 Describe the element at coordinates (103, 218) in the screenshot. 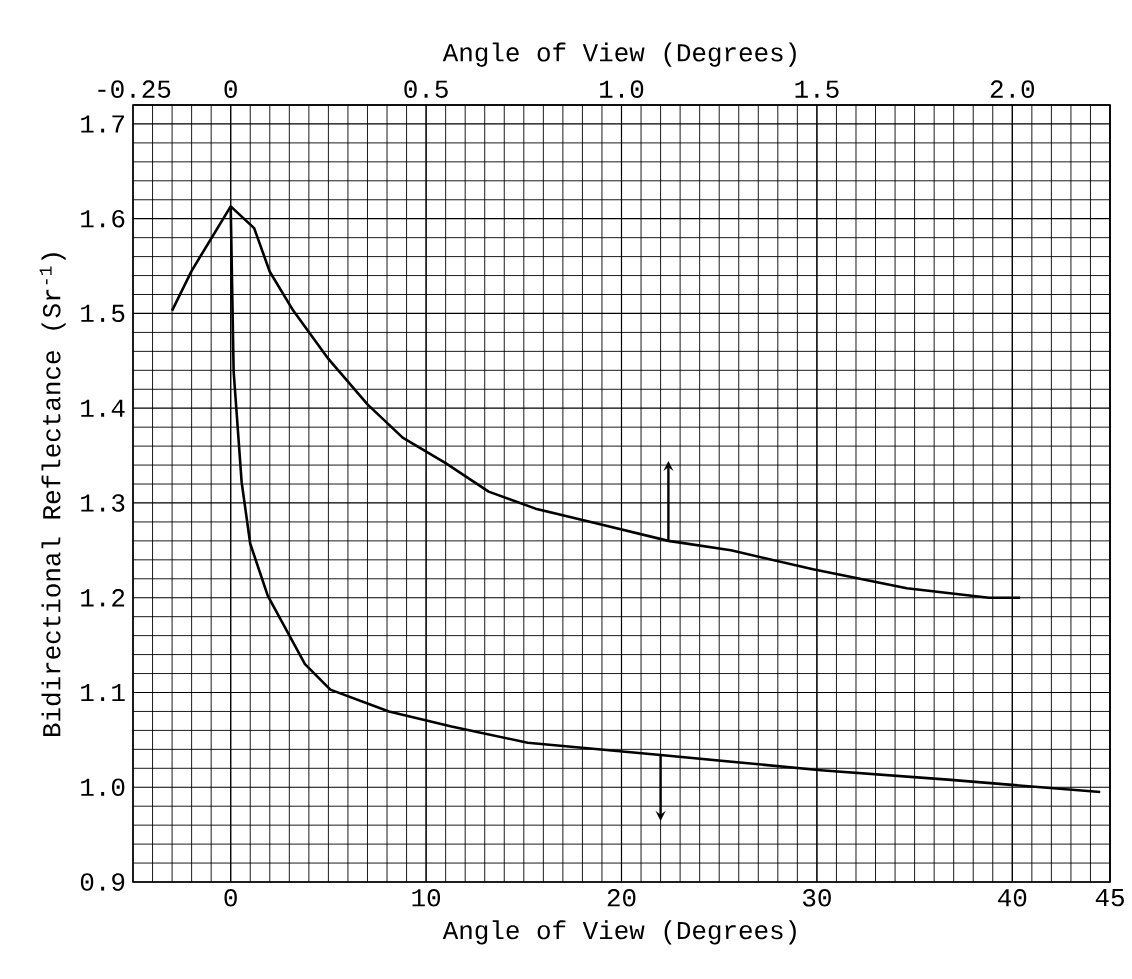

I see `y-tick-label: 1.6` at that location.